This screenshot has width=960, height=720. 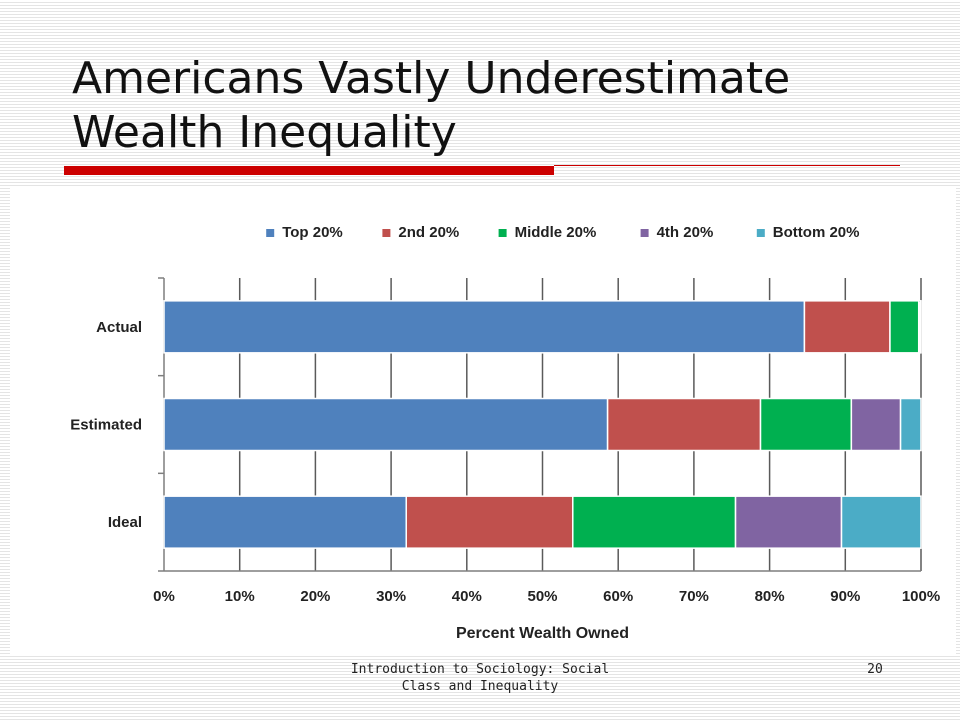 What do you see at coordinates (875, 669) in the screenshot?
I see `page-number: 20` at bounding box center [875, 669].